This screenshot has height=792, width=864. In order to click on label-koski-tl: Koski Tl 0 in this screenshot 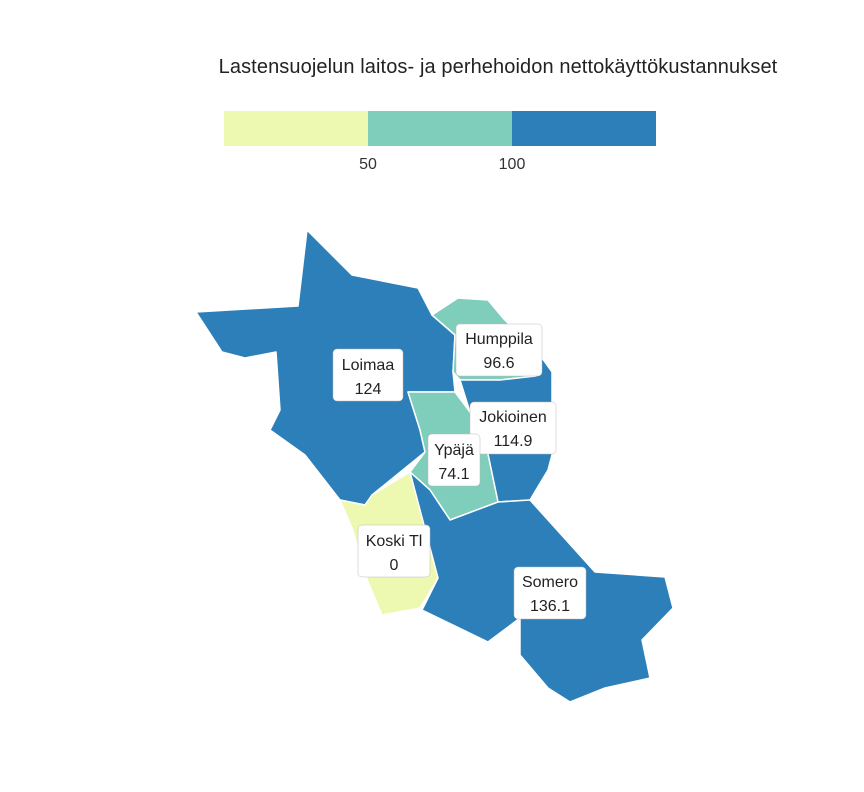, I will do `click(394, 551)`.